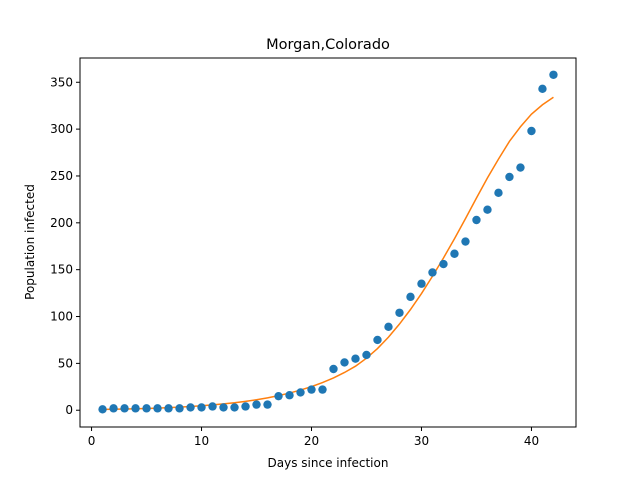  What do you see at coordinates (328, 45) in the screenshot?
I see `chart-title: Morgan,Colorado` at bounding box center [328, 45].